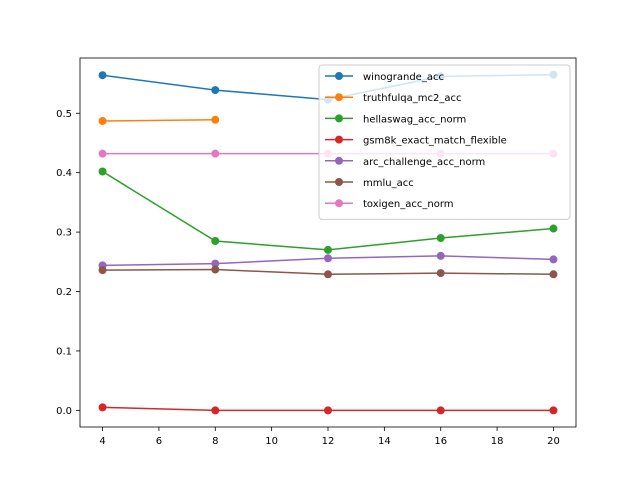  I want to click on legend-label-mmlu-acc: mmlu_acc, so click(388, 183).